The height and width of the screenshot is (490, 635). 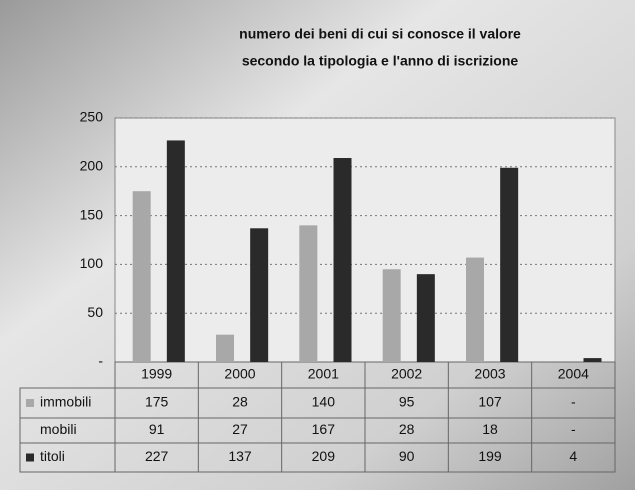 I want to click on x-tick-label: 2002, so click(x=406, y=374).